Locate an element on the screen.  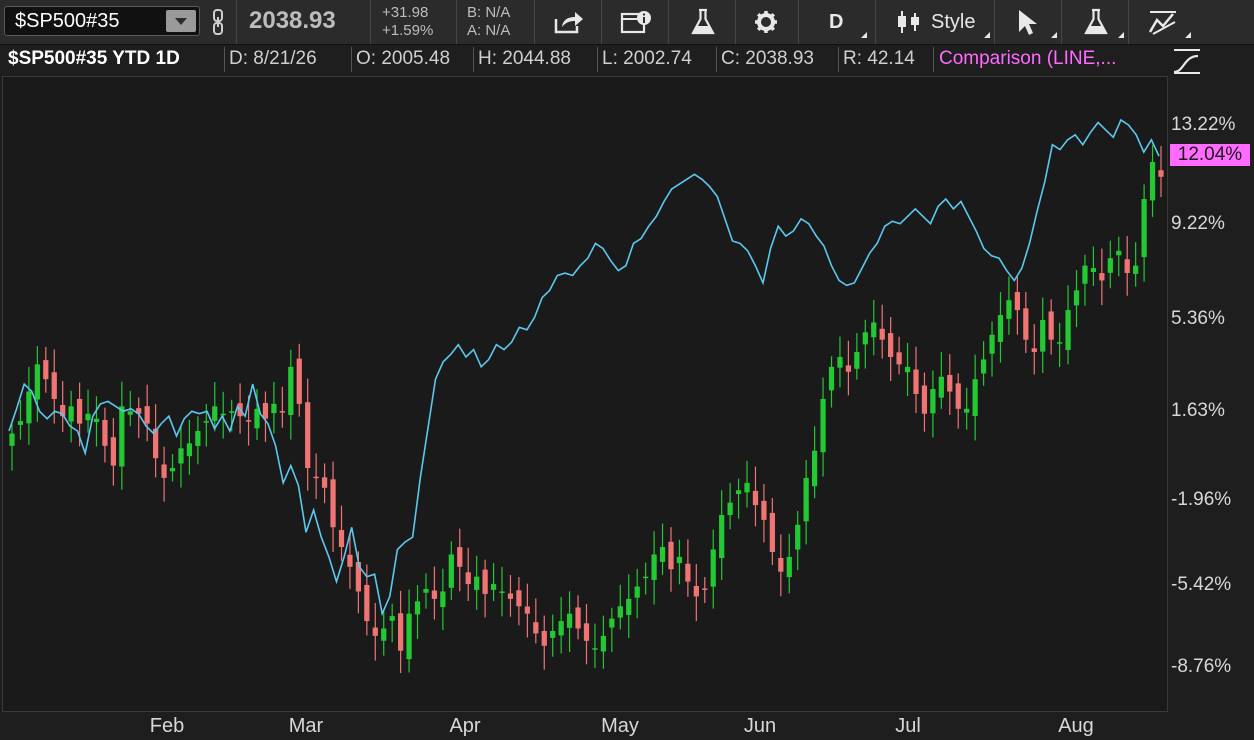
chart-mode-toggle is located at coordinates (1188, 61).